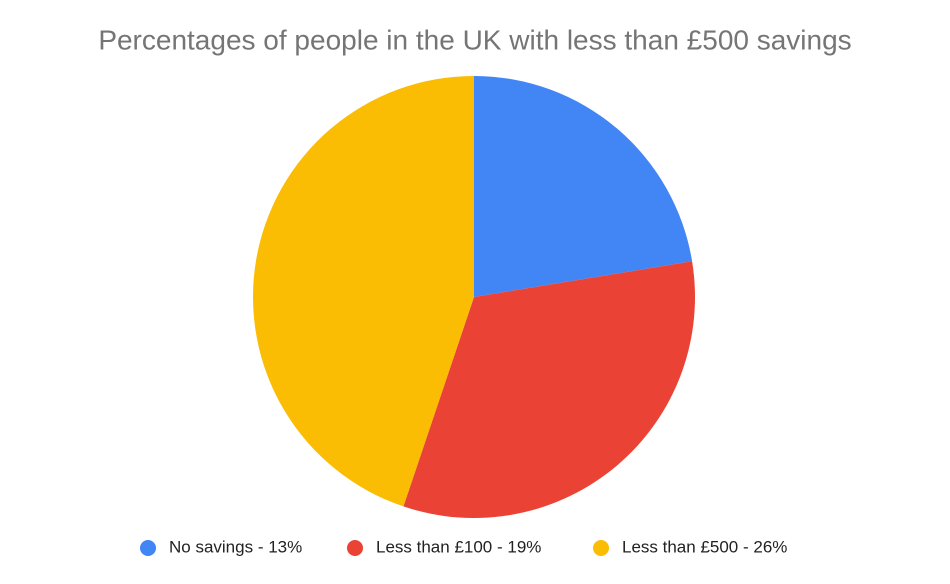  I want to click on legend-label: No savings - 13%, so click(235, 546).